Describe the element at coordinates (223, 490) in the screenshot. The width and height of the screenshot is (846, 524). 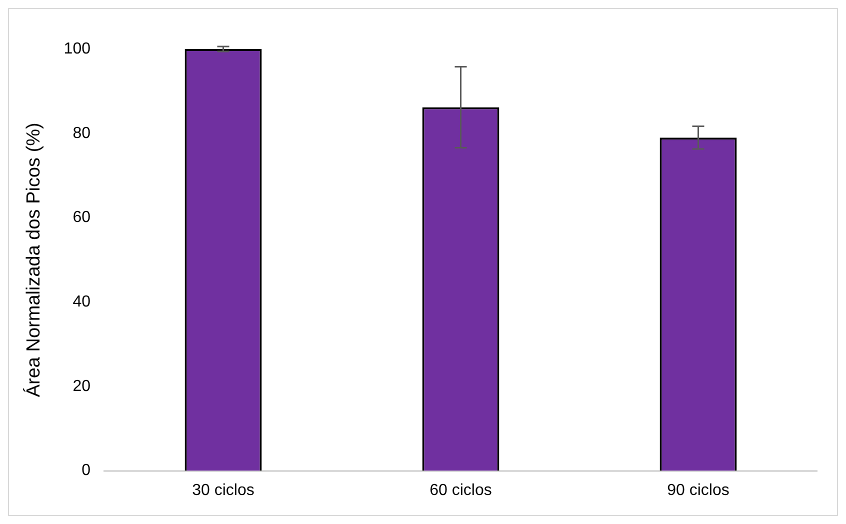
I see `x-tick-label: 30 ciclos` at that location.